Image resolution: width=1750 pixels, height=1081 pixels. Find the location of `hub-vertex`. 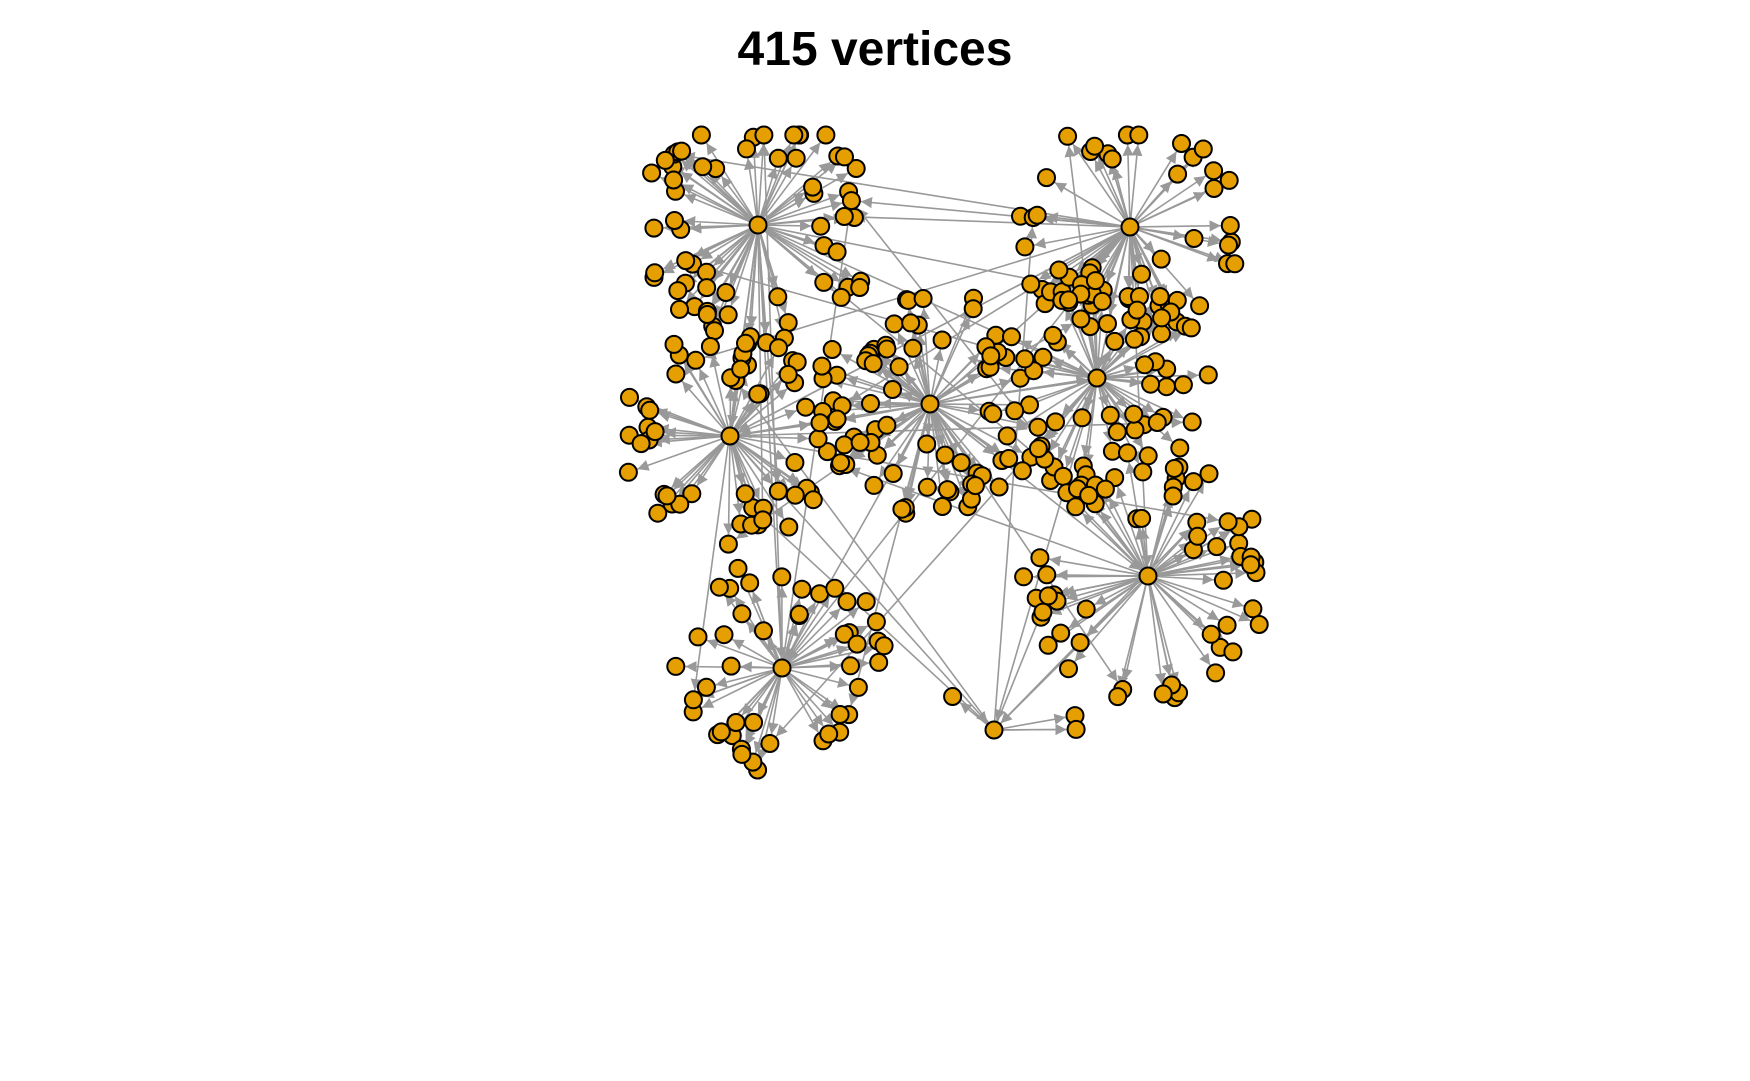

hub-vertex is located at coordinates (930, 404).